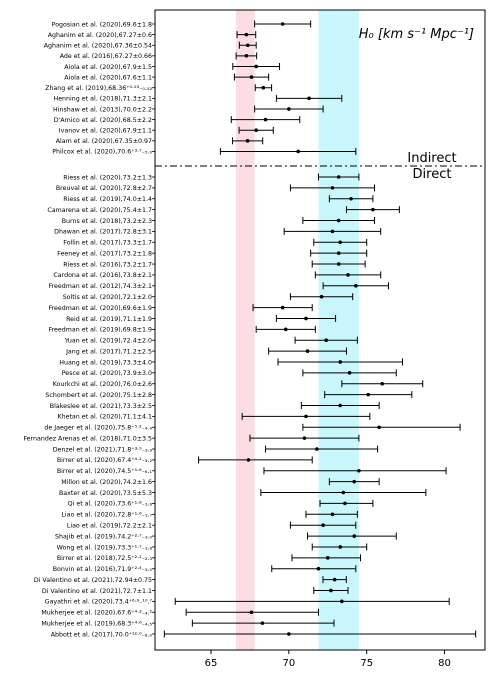 The image size is (500, 680). Describe the element at coordinates (211, 663) in the screenshot. I see `x-tick-label-65: 65` at that location.